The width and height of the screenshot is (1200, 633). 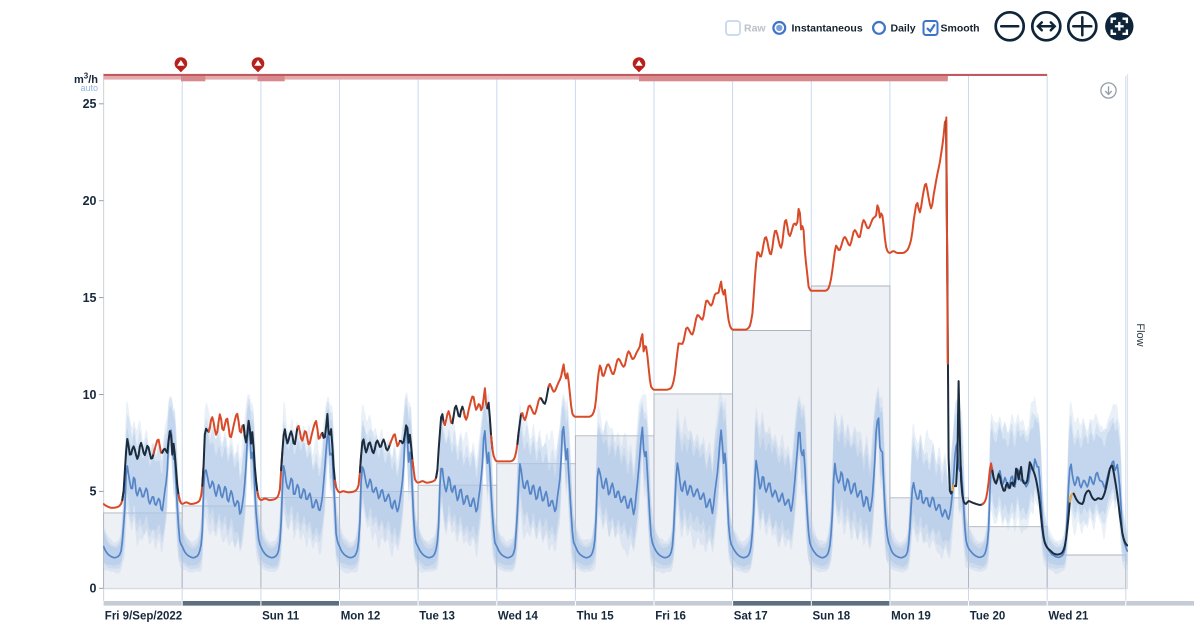 What do you see at coordinates (1140, 334) in the screenshot?
I see `svg-text: Flow` at bounding box center [1140, 334].